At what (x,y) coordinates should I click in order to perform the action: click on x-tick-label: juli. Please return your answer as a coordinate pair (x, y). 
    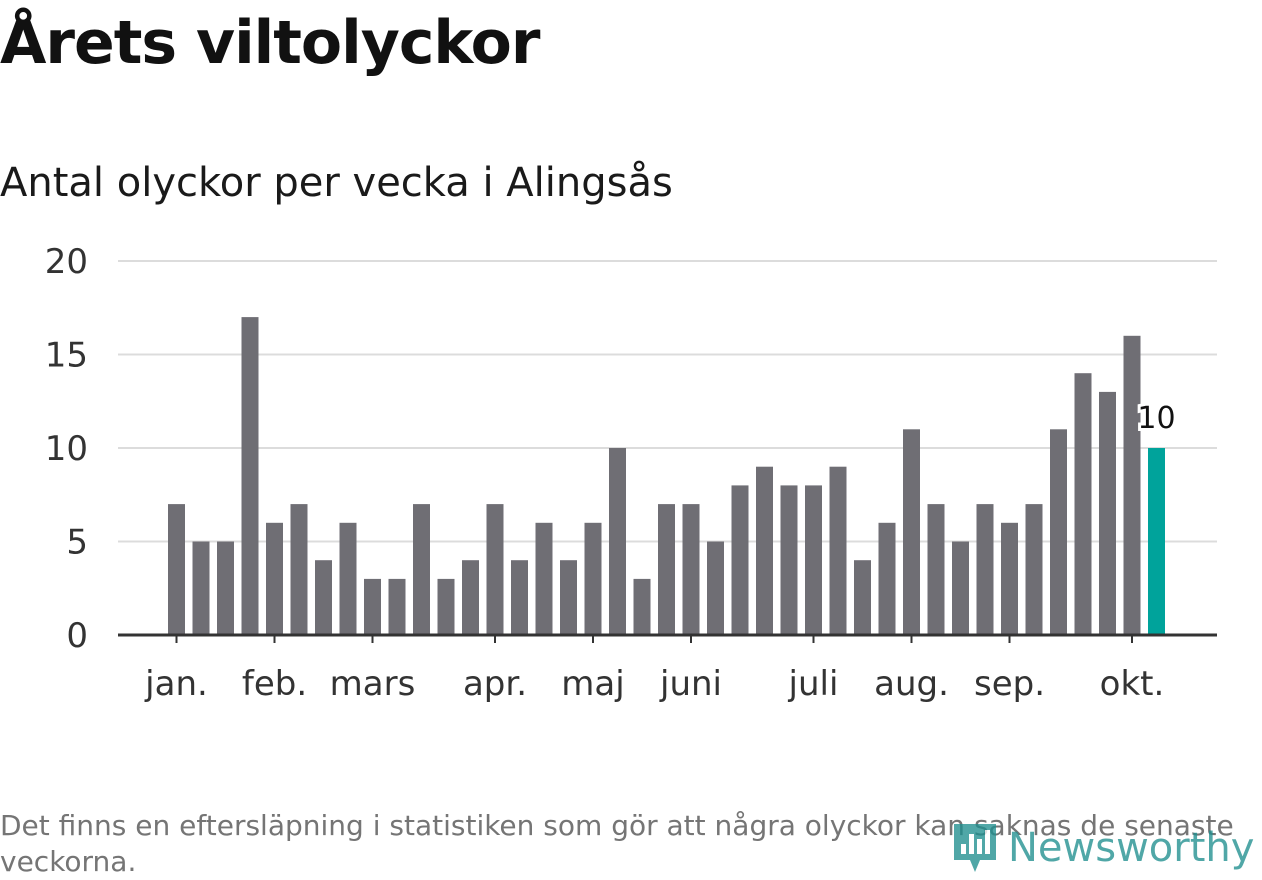
    Looking at the image, I should click on (813, 684).